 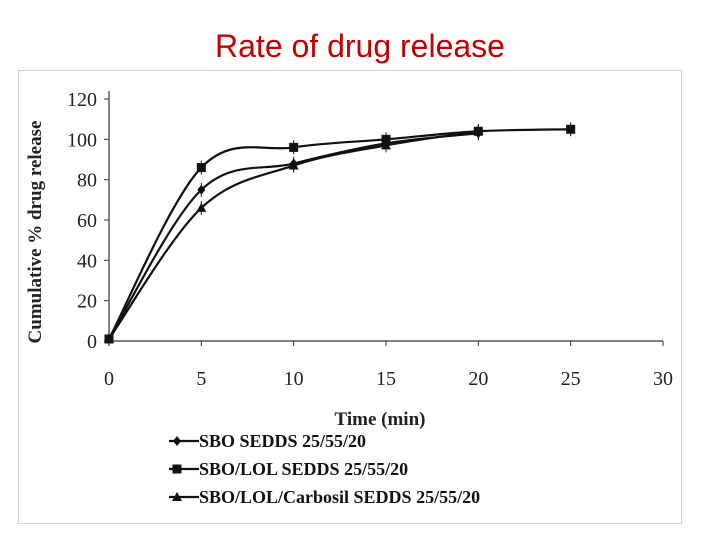 What do you see at coordinates (87, 181) in the screenshot?
I see `y-tick-label: 80` at bounding box center [87, 181].